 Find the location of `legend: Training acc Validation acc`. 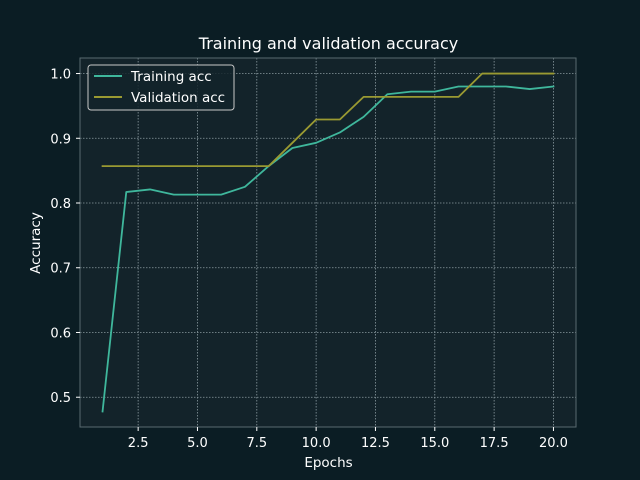

legend: Training acc Validation acc is located at coordinates (161, 87).